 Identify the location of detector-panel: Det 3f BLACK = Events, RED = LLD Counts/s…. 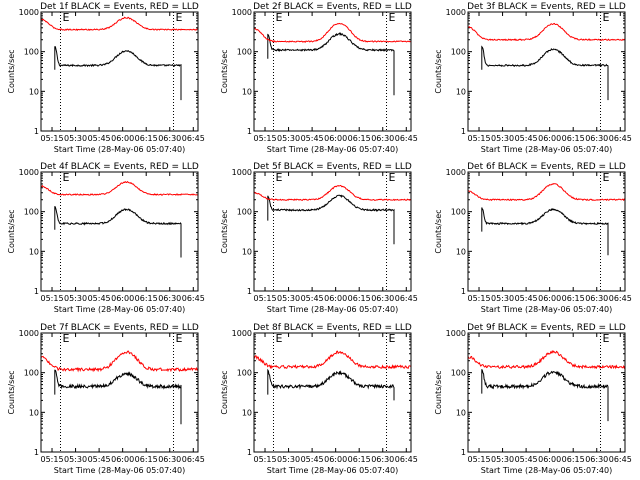
(533, 78).